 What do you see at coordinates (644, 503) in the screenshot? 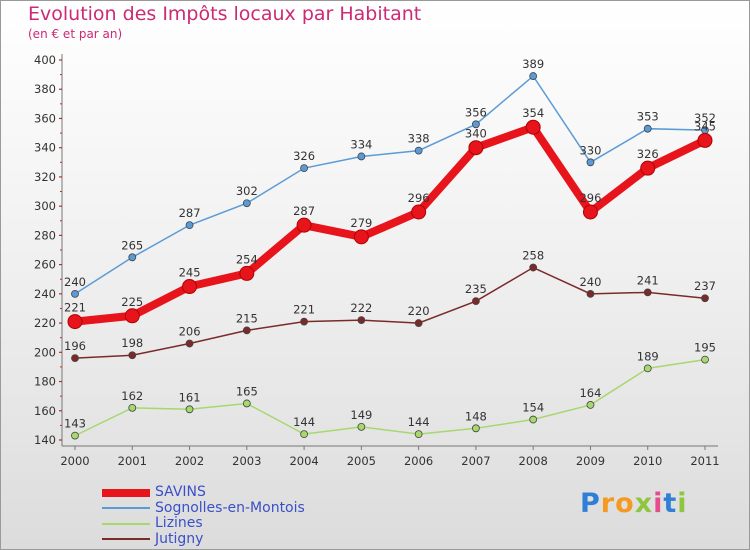
I see `logo-letter: x` at bounding box center [644, 503].